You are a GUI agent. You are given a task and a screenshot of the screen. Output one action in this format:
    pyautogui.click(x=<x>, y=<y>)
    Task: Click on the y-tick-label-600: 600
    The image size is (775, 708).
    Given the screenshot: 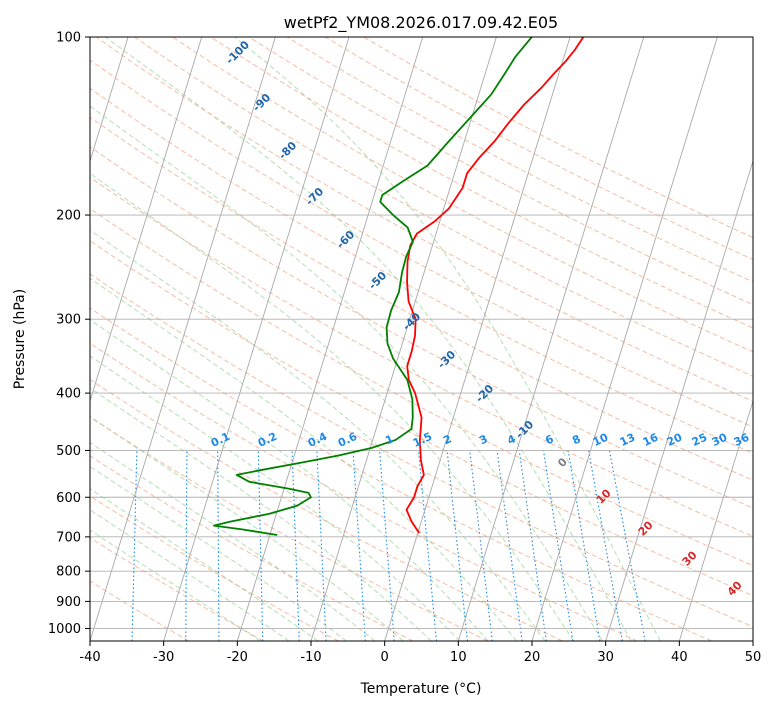 What is the action you would take?
    pyautogui.click(x=68, y=498)
    